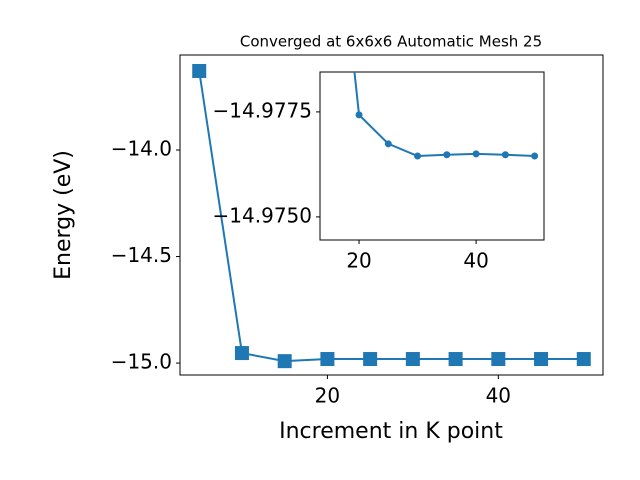 The width and height of the screenshot is (640, 480). Describe the element at coordinates (391, 42) in the screenshot. I see `chart-title: Converged at 6x6x6 Automatic Mesh 25` at that location.